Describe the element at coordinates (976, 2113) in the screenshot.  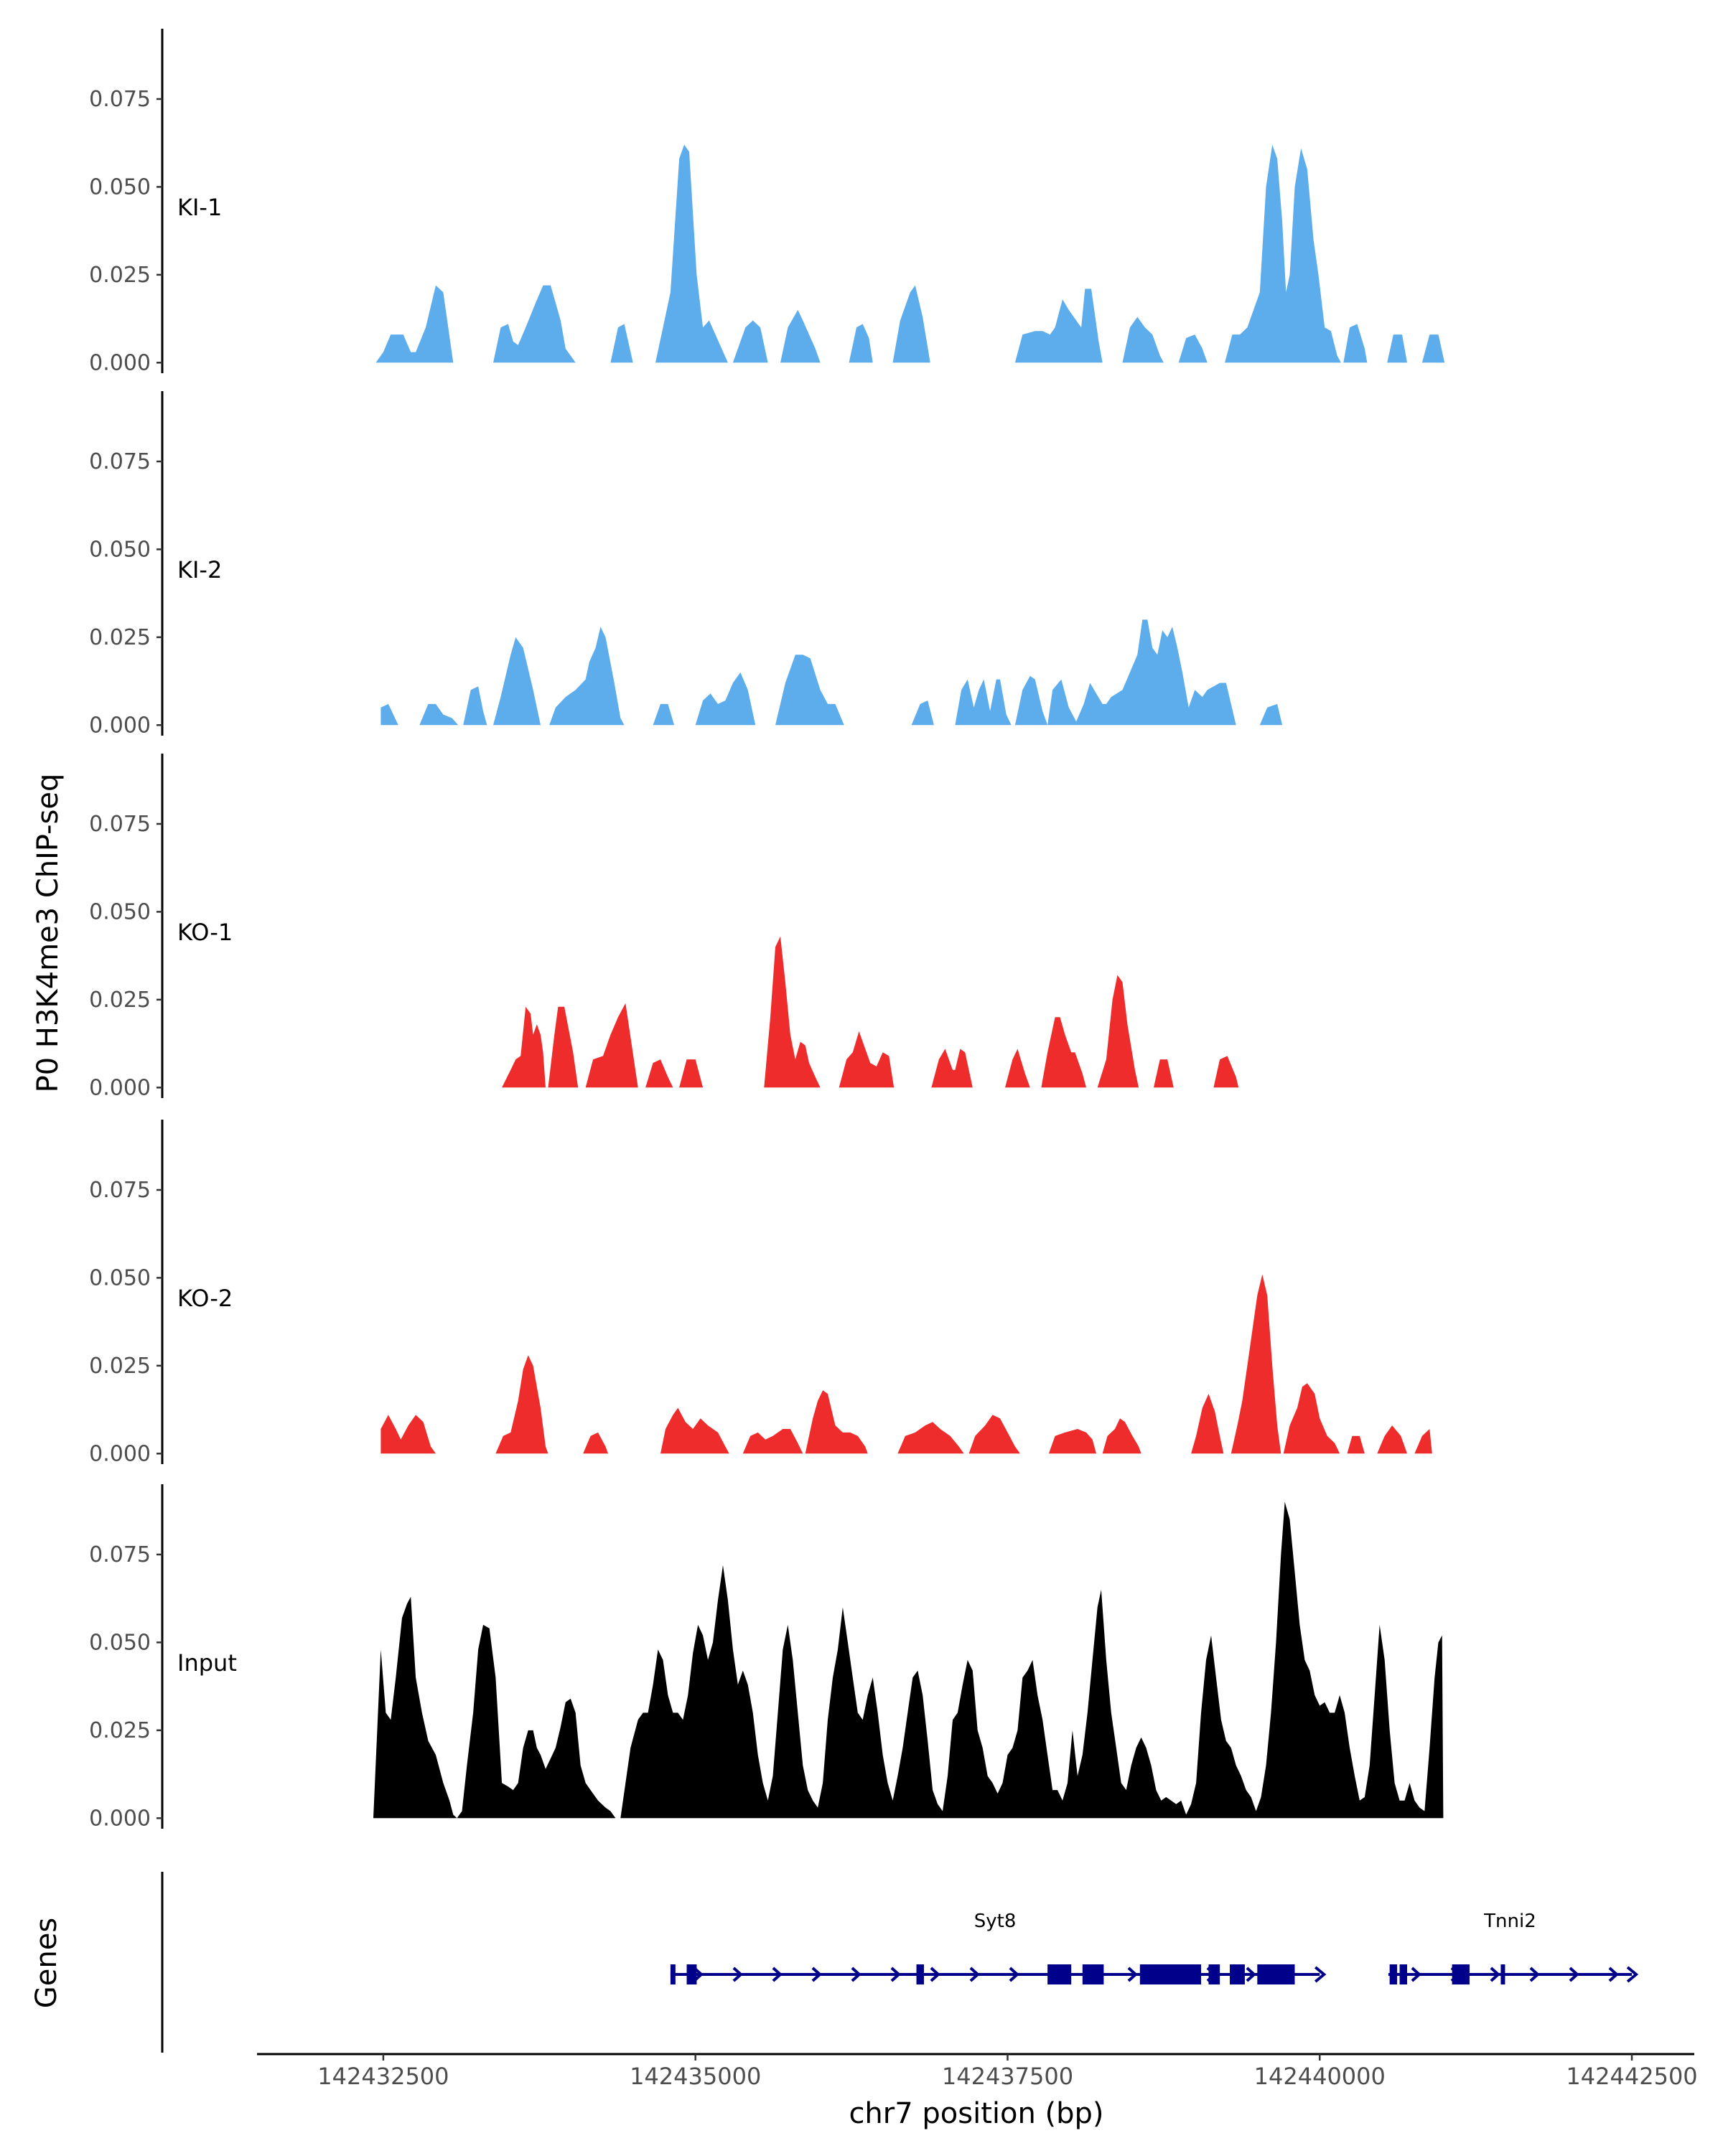
I see `x-axis-title: chr7 position (bp)` at that location.